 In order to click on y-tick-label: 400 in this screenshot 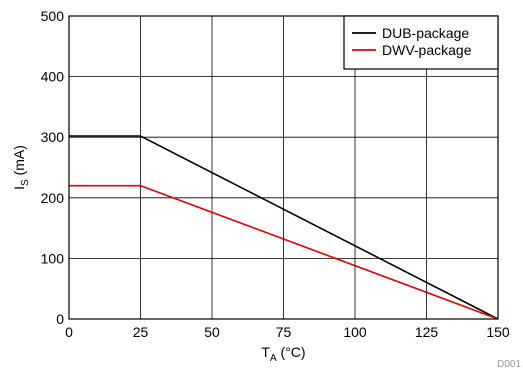, I will do `click(53, 77)`.